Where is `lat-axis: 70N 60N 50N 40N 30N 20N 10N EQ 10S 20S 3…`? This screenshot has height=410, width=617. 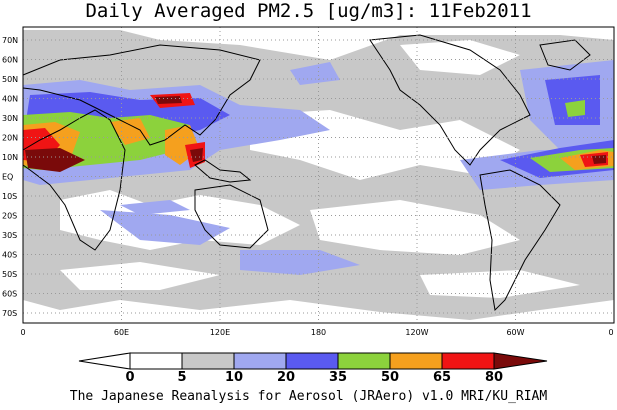 lat-axis: 70N 60N 50N 40N 30N 20N 10N EQ 10S 20S 3… is located at coordinates (10, 177).